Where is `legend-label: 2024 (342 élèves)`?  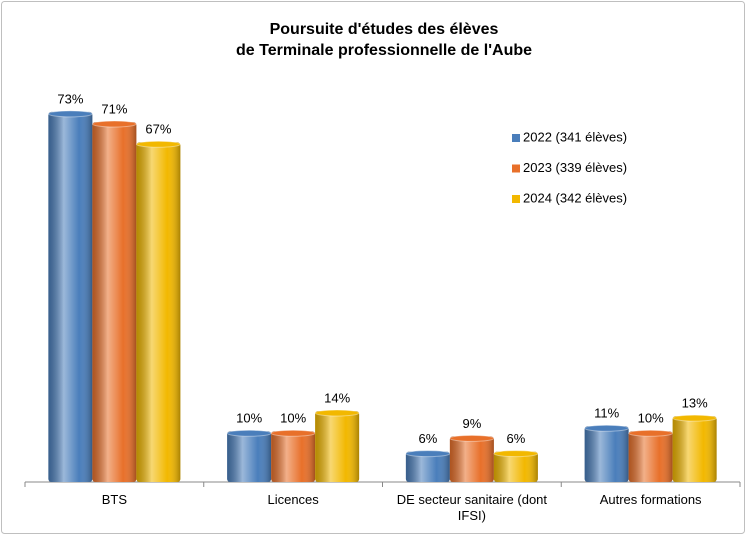
legend-label: 2024 (342 élèves) is located at coordinates (575, 197).